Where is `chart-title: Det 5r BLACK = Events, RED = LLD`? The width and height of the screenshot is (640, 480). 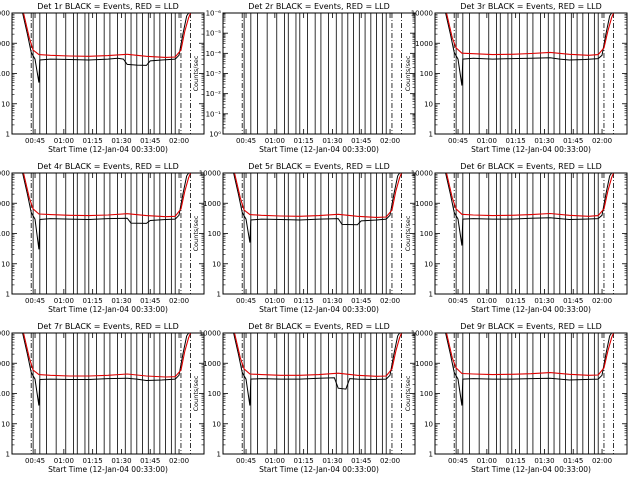 chart-title: Det 5r BLACK = Events, RED = LLD is located at coordinates (319, 166).